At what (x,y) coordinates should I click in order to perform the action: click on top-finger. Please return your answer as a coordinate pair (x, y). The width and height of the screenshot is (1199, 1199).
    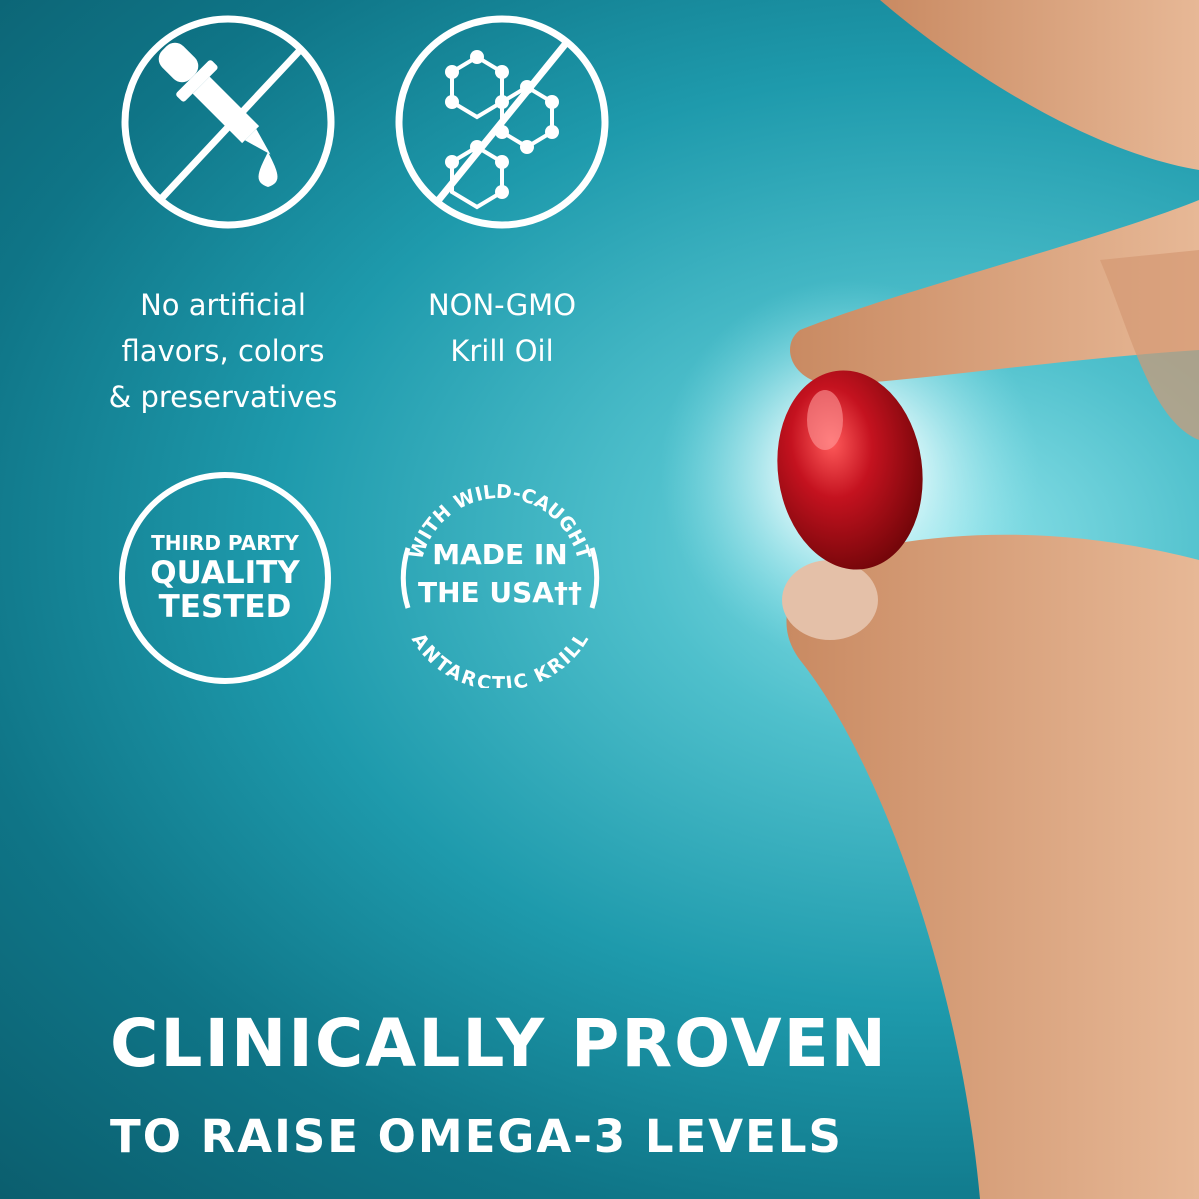
    Looking at the image, I should click on (1039, 85).